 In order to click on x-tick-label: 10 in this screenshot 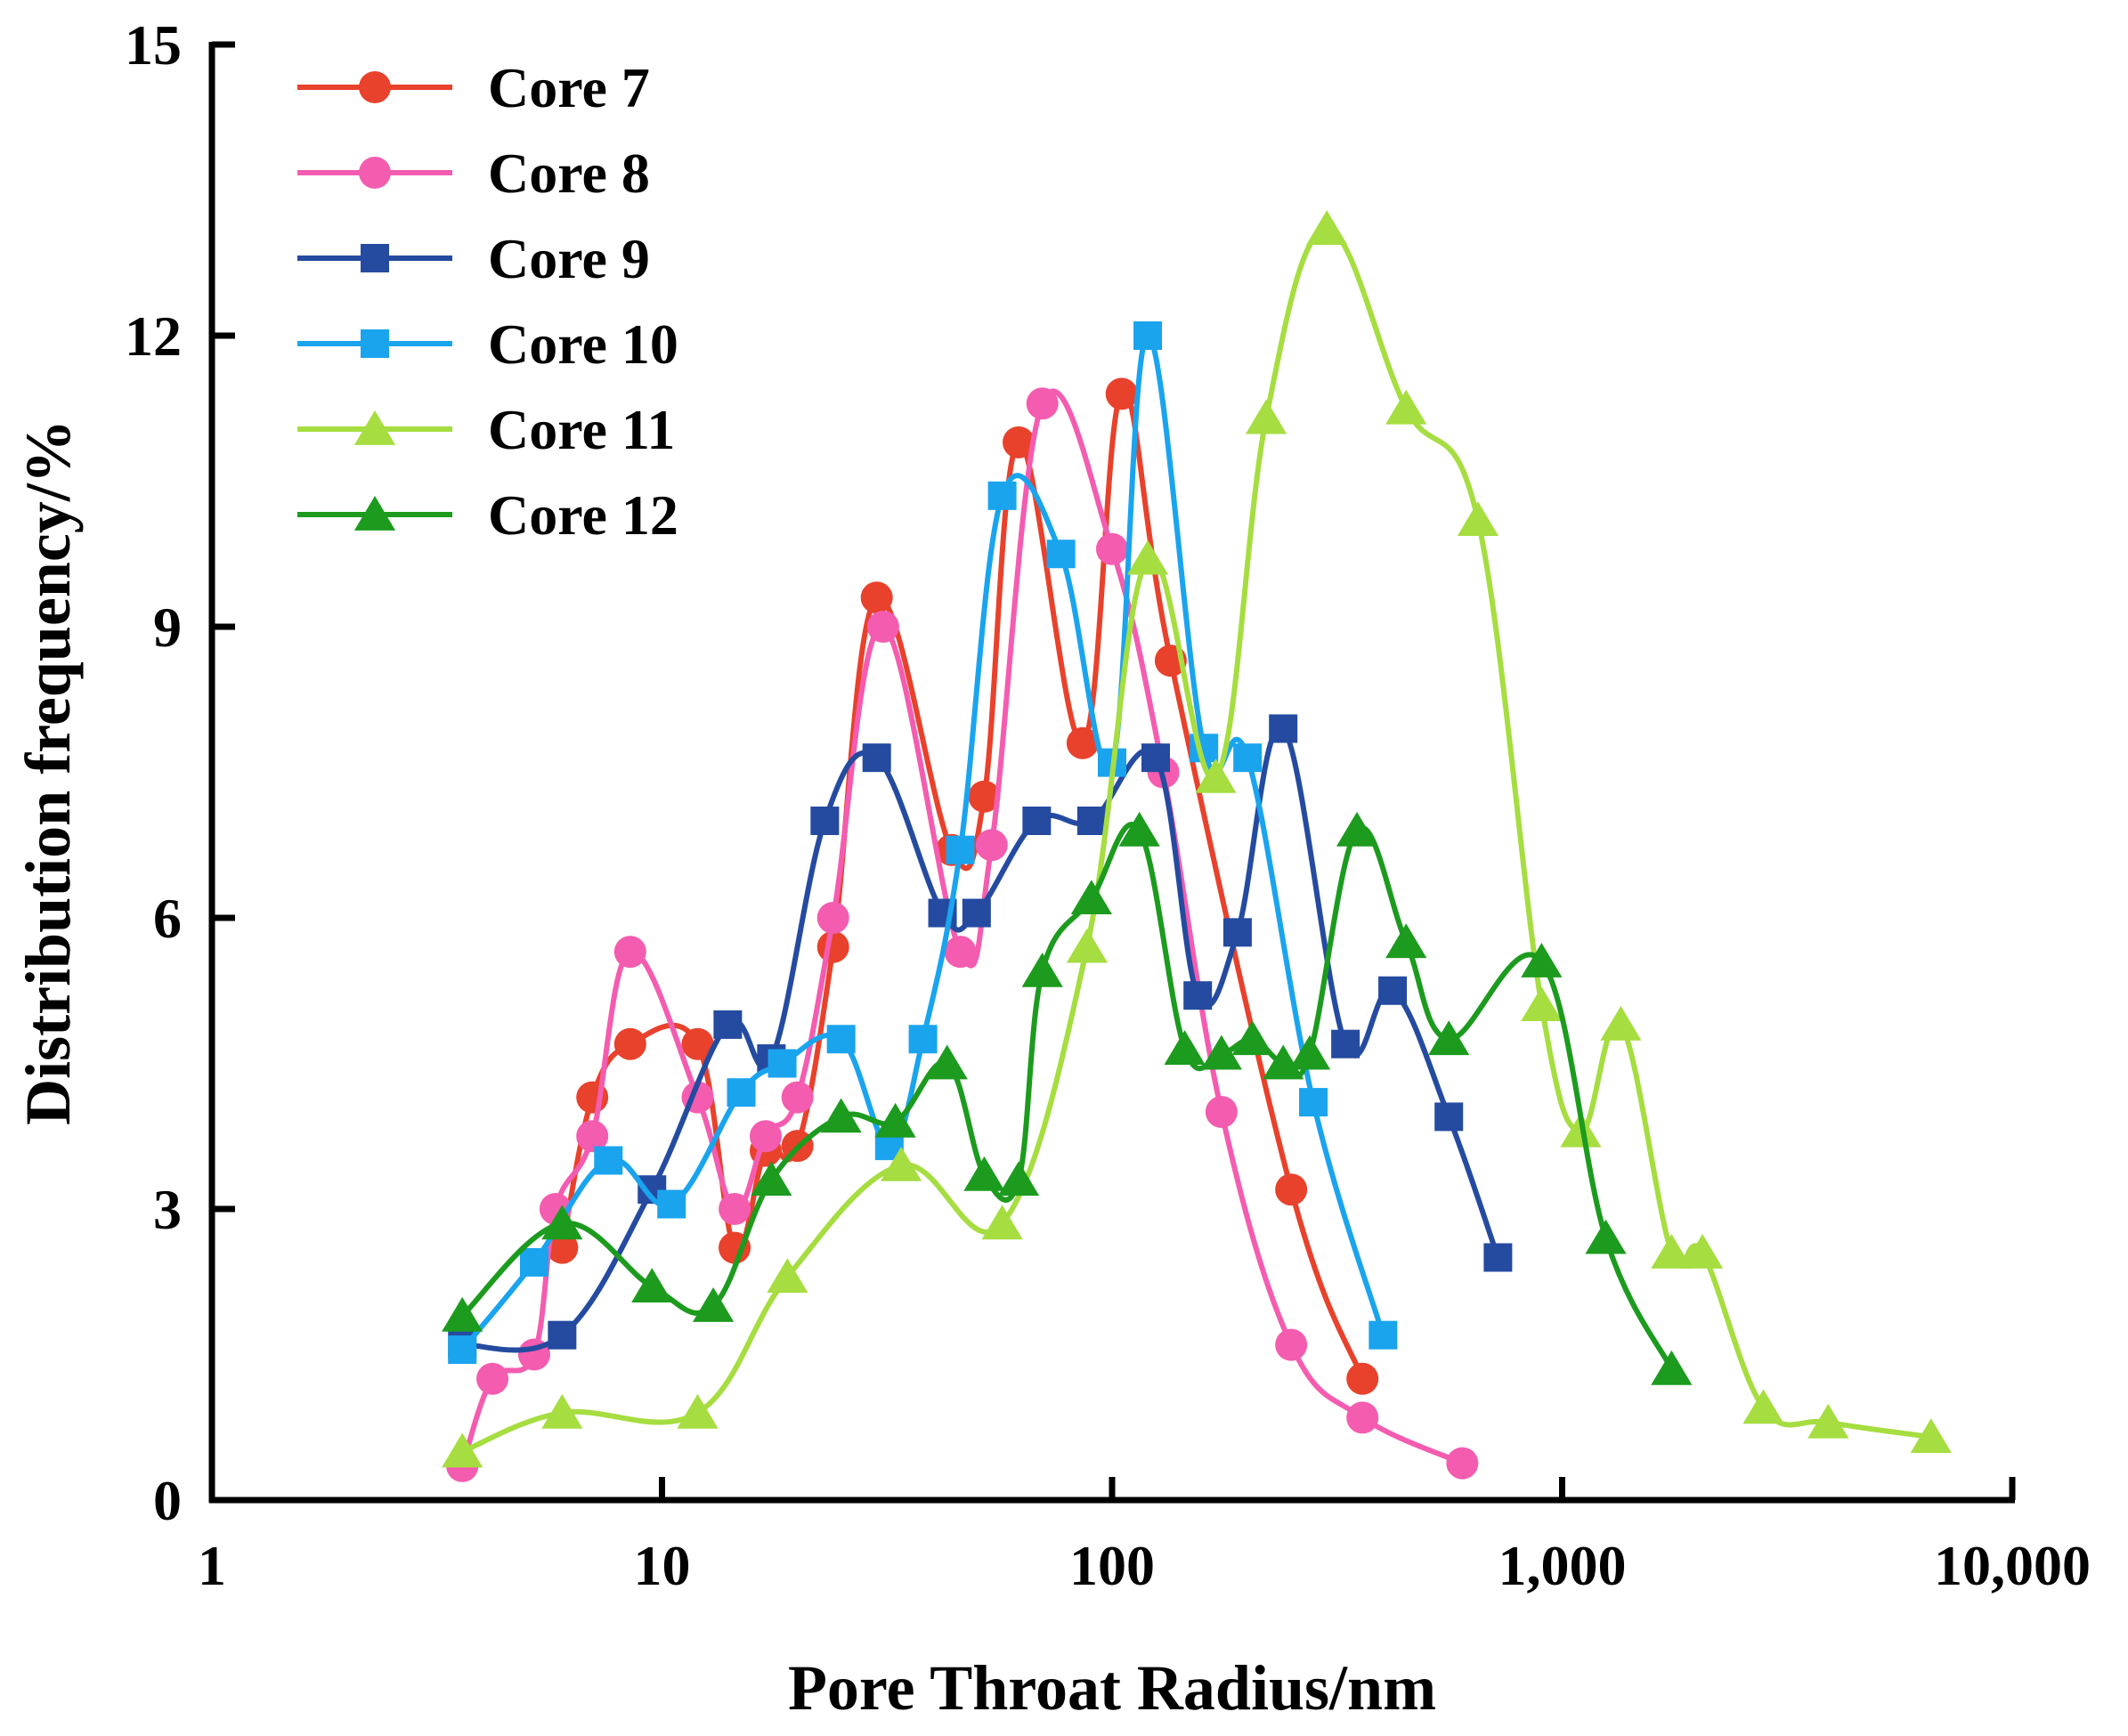, I will do `click(663, 1565)`.